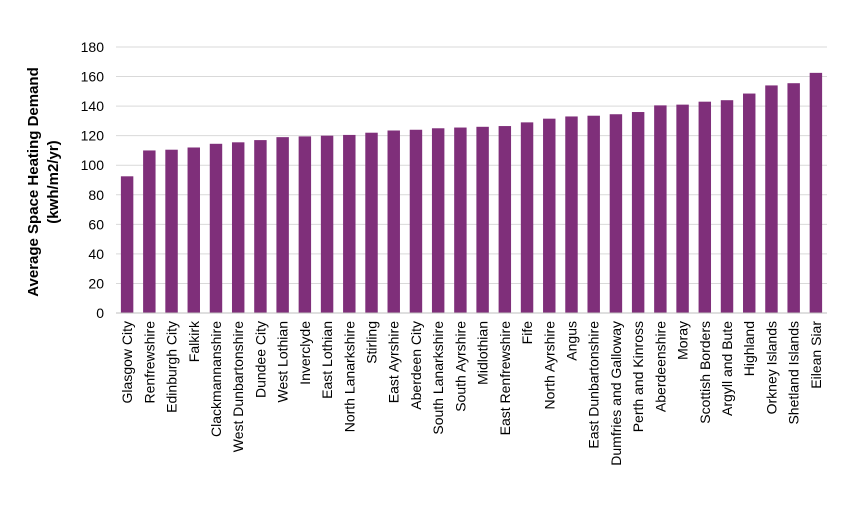 The image size is (865, 520). I want to click on x-category-label: Renfrewshire, so click(149, 362).